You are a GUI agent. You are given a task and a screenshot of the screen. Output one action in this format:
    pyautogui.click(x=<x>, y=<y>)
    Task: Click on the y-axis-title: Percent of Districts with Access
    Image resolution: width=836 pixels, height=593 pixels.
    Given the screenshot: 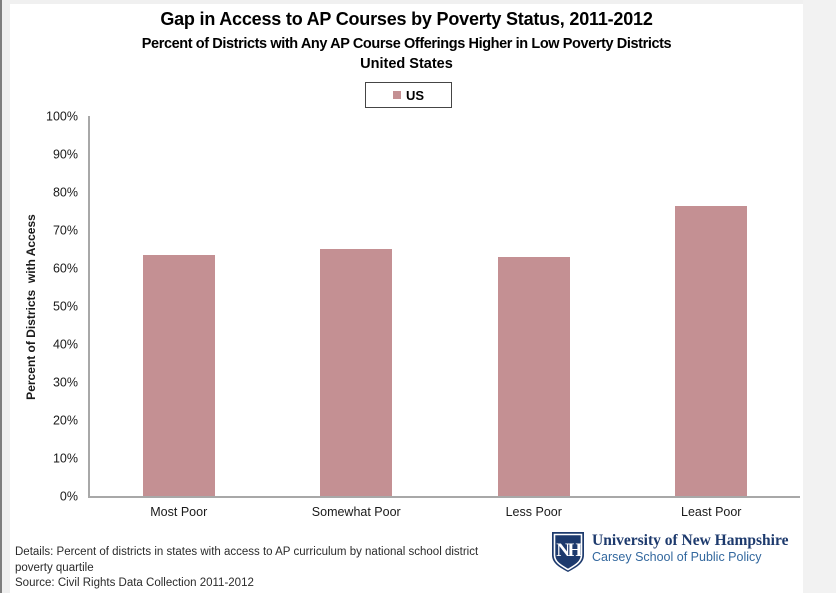 What is the action you would take?
    pyautogui.click(x=31, y=307)
    